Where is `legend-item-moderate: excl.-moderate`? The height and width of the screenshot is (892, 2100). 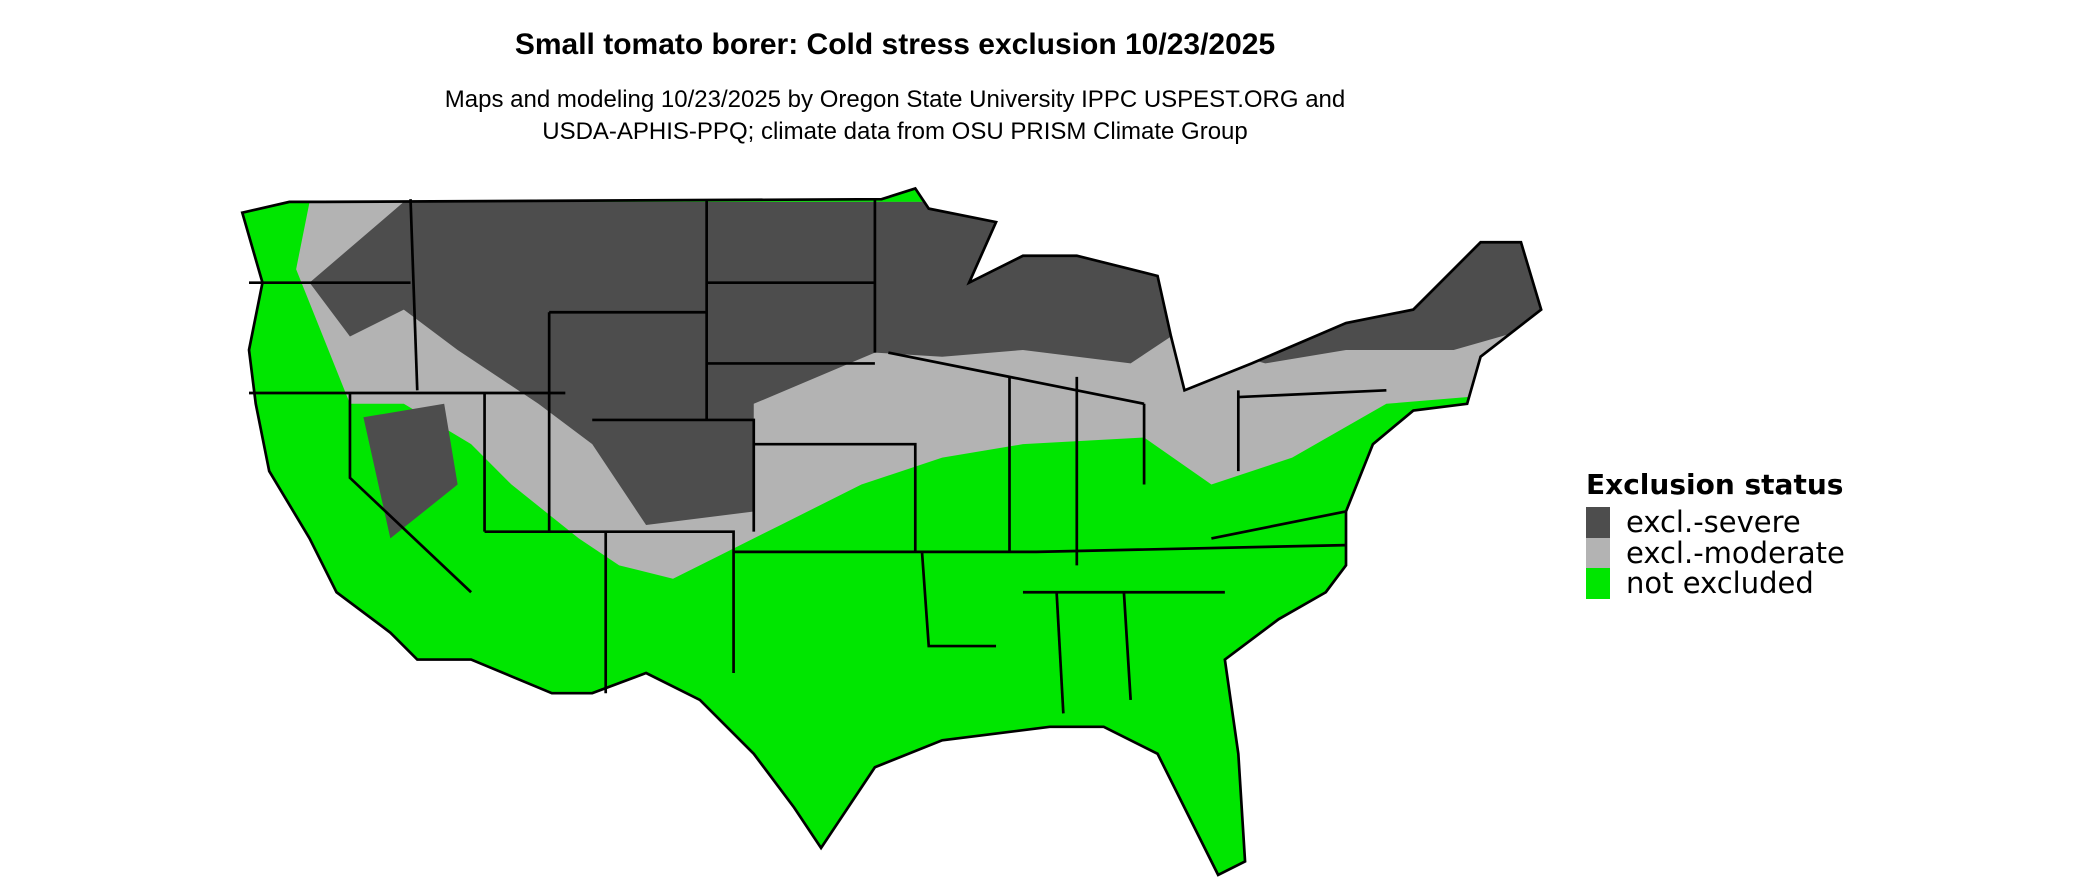
legend-item-moderate: excl.-moderate is located at coordinates (1715, 552).